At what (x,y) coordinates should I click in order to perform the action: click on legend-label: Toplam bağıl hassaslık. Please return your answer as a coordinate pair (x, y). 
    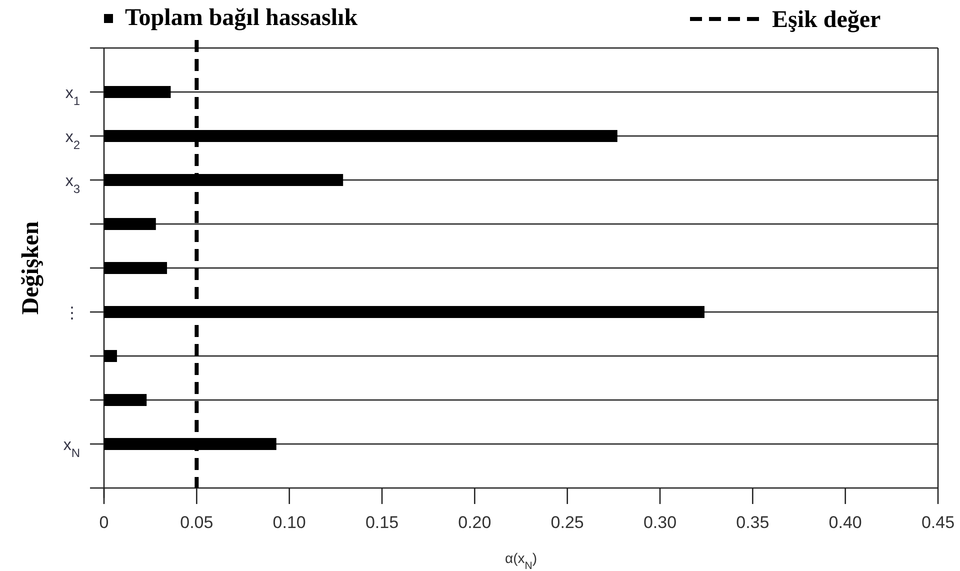
    Looking at the image, I should click on (241, 18).